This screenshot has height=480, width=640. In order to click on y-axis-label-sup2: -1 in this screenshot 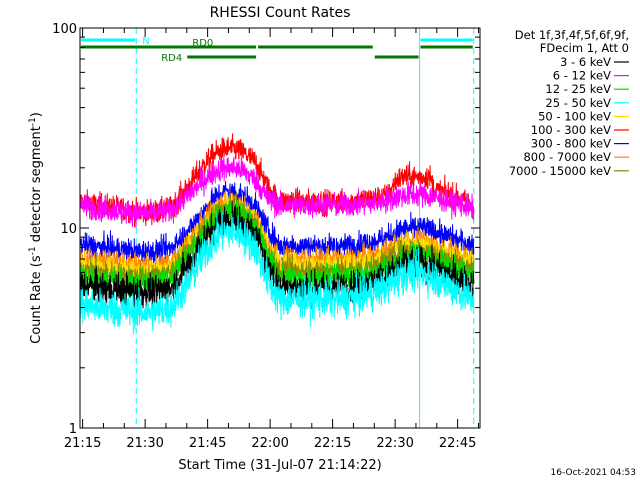, I will do `click(33, 121)`.